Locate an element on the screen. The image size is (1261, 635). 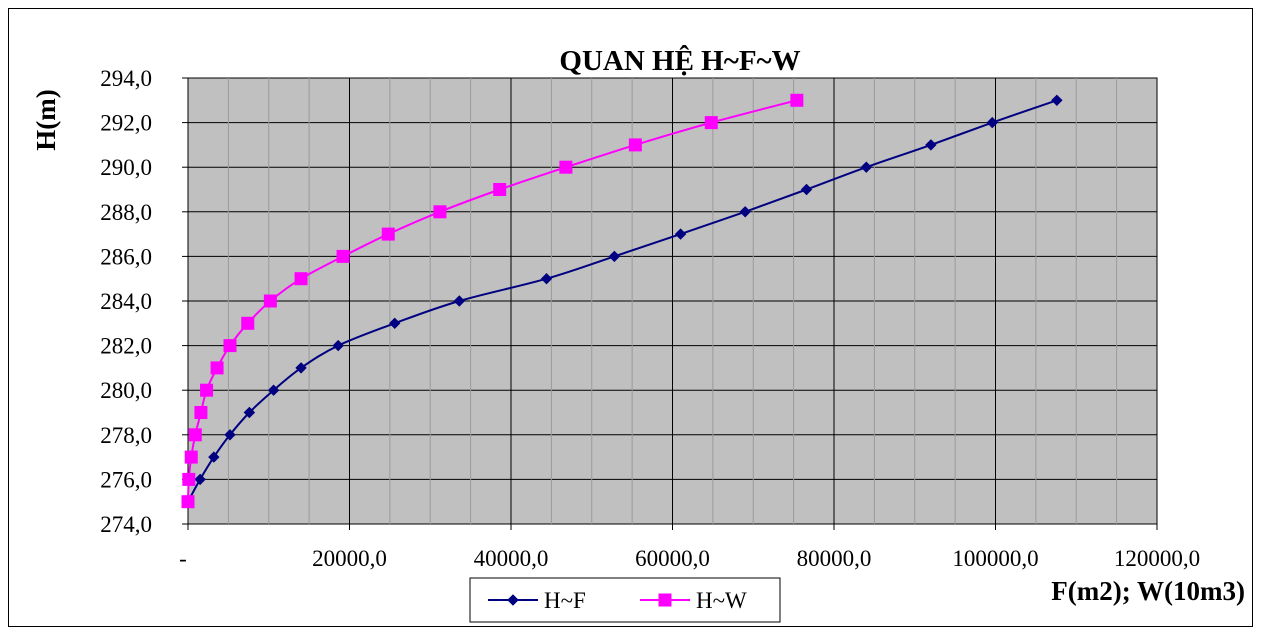
x-axis-label: F(m2); W(10m3) is located at coordinates (1148, 591).